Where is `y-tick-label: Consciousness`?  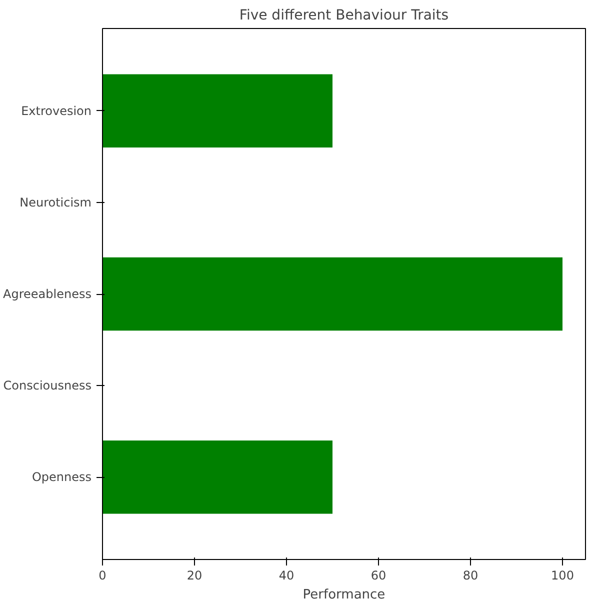 y-tick-label: Consciousness is located at coordinates (47, 385).